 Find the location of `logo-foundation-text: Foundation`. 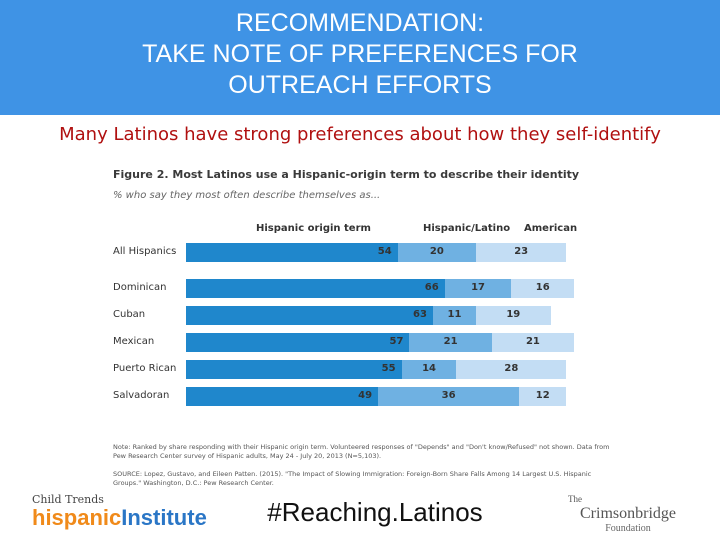

logo-foundation-text: Foundation is located at coordinates (628, 528).